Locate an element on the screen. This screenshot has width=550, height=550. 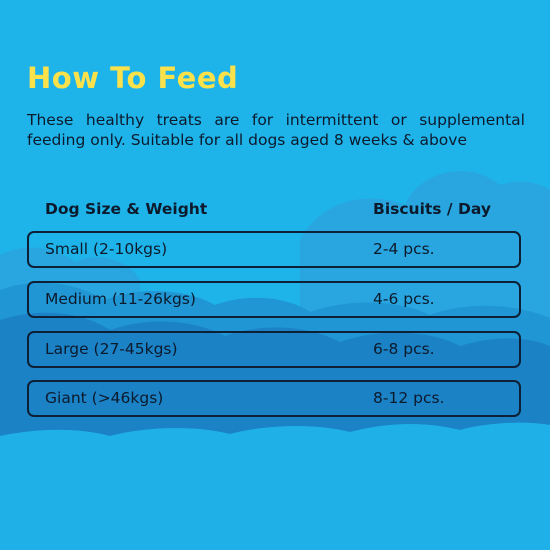
row-size: Small (2-10kgs) is located at coordinates (106, 249).